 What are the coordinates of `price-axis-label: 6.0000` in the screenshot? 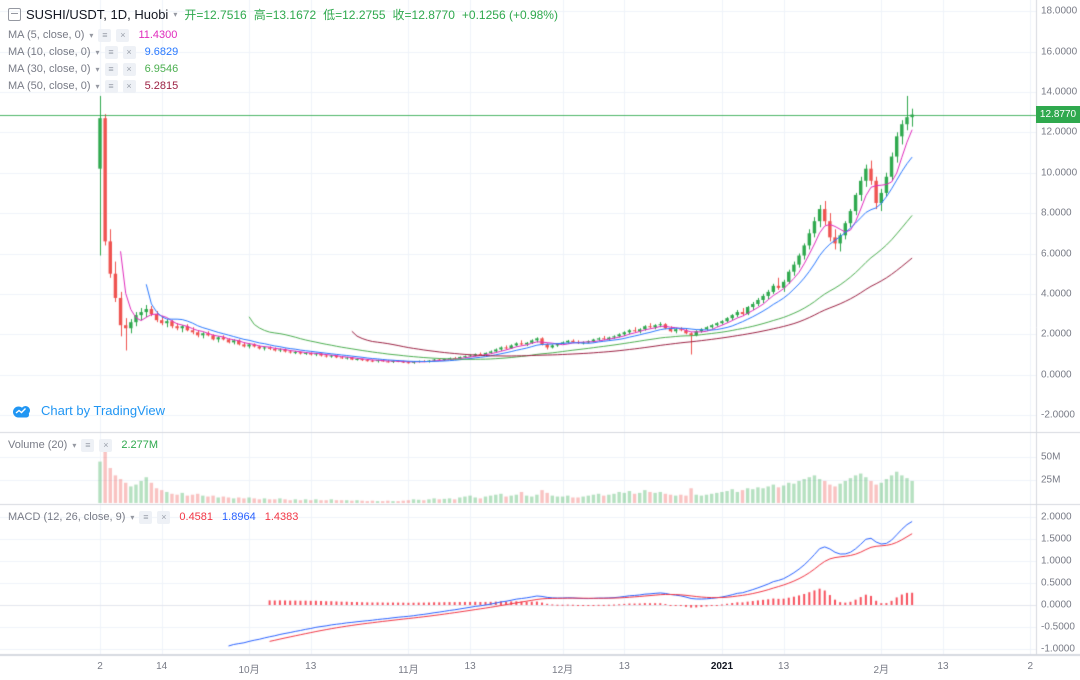 It's located at (1056, 253).